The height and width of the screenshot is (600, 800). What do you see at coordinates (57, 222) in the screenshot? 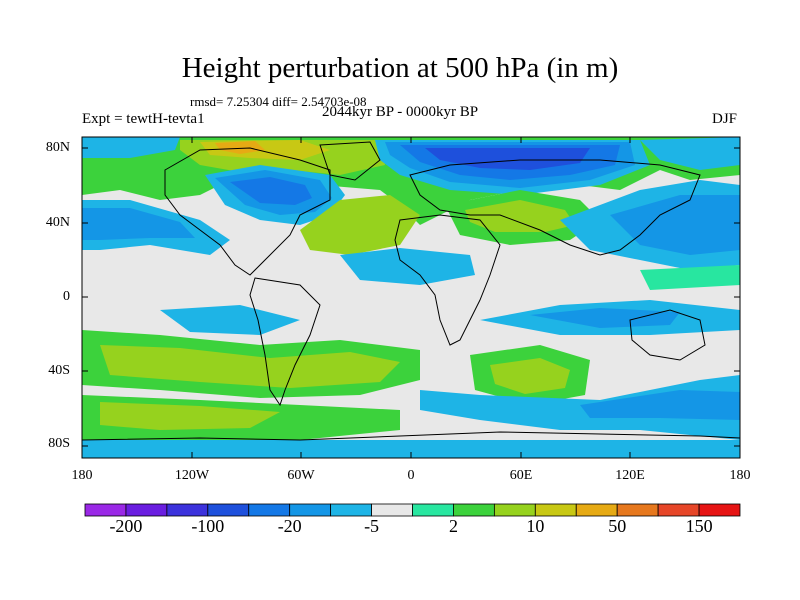
I see `lat-tick-label: 40N` at bounding box center [57, 222].